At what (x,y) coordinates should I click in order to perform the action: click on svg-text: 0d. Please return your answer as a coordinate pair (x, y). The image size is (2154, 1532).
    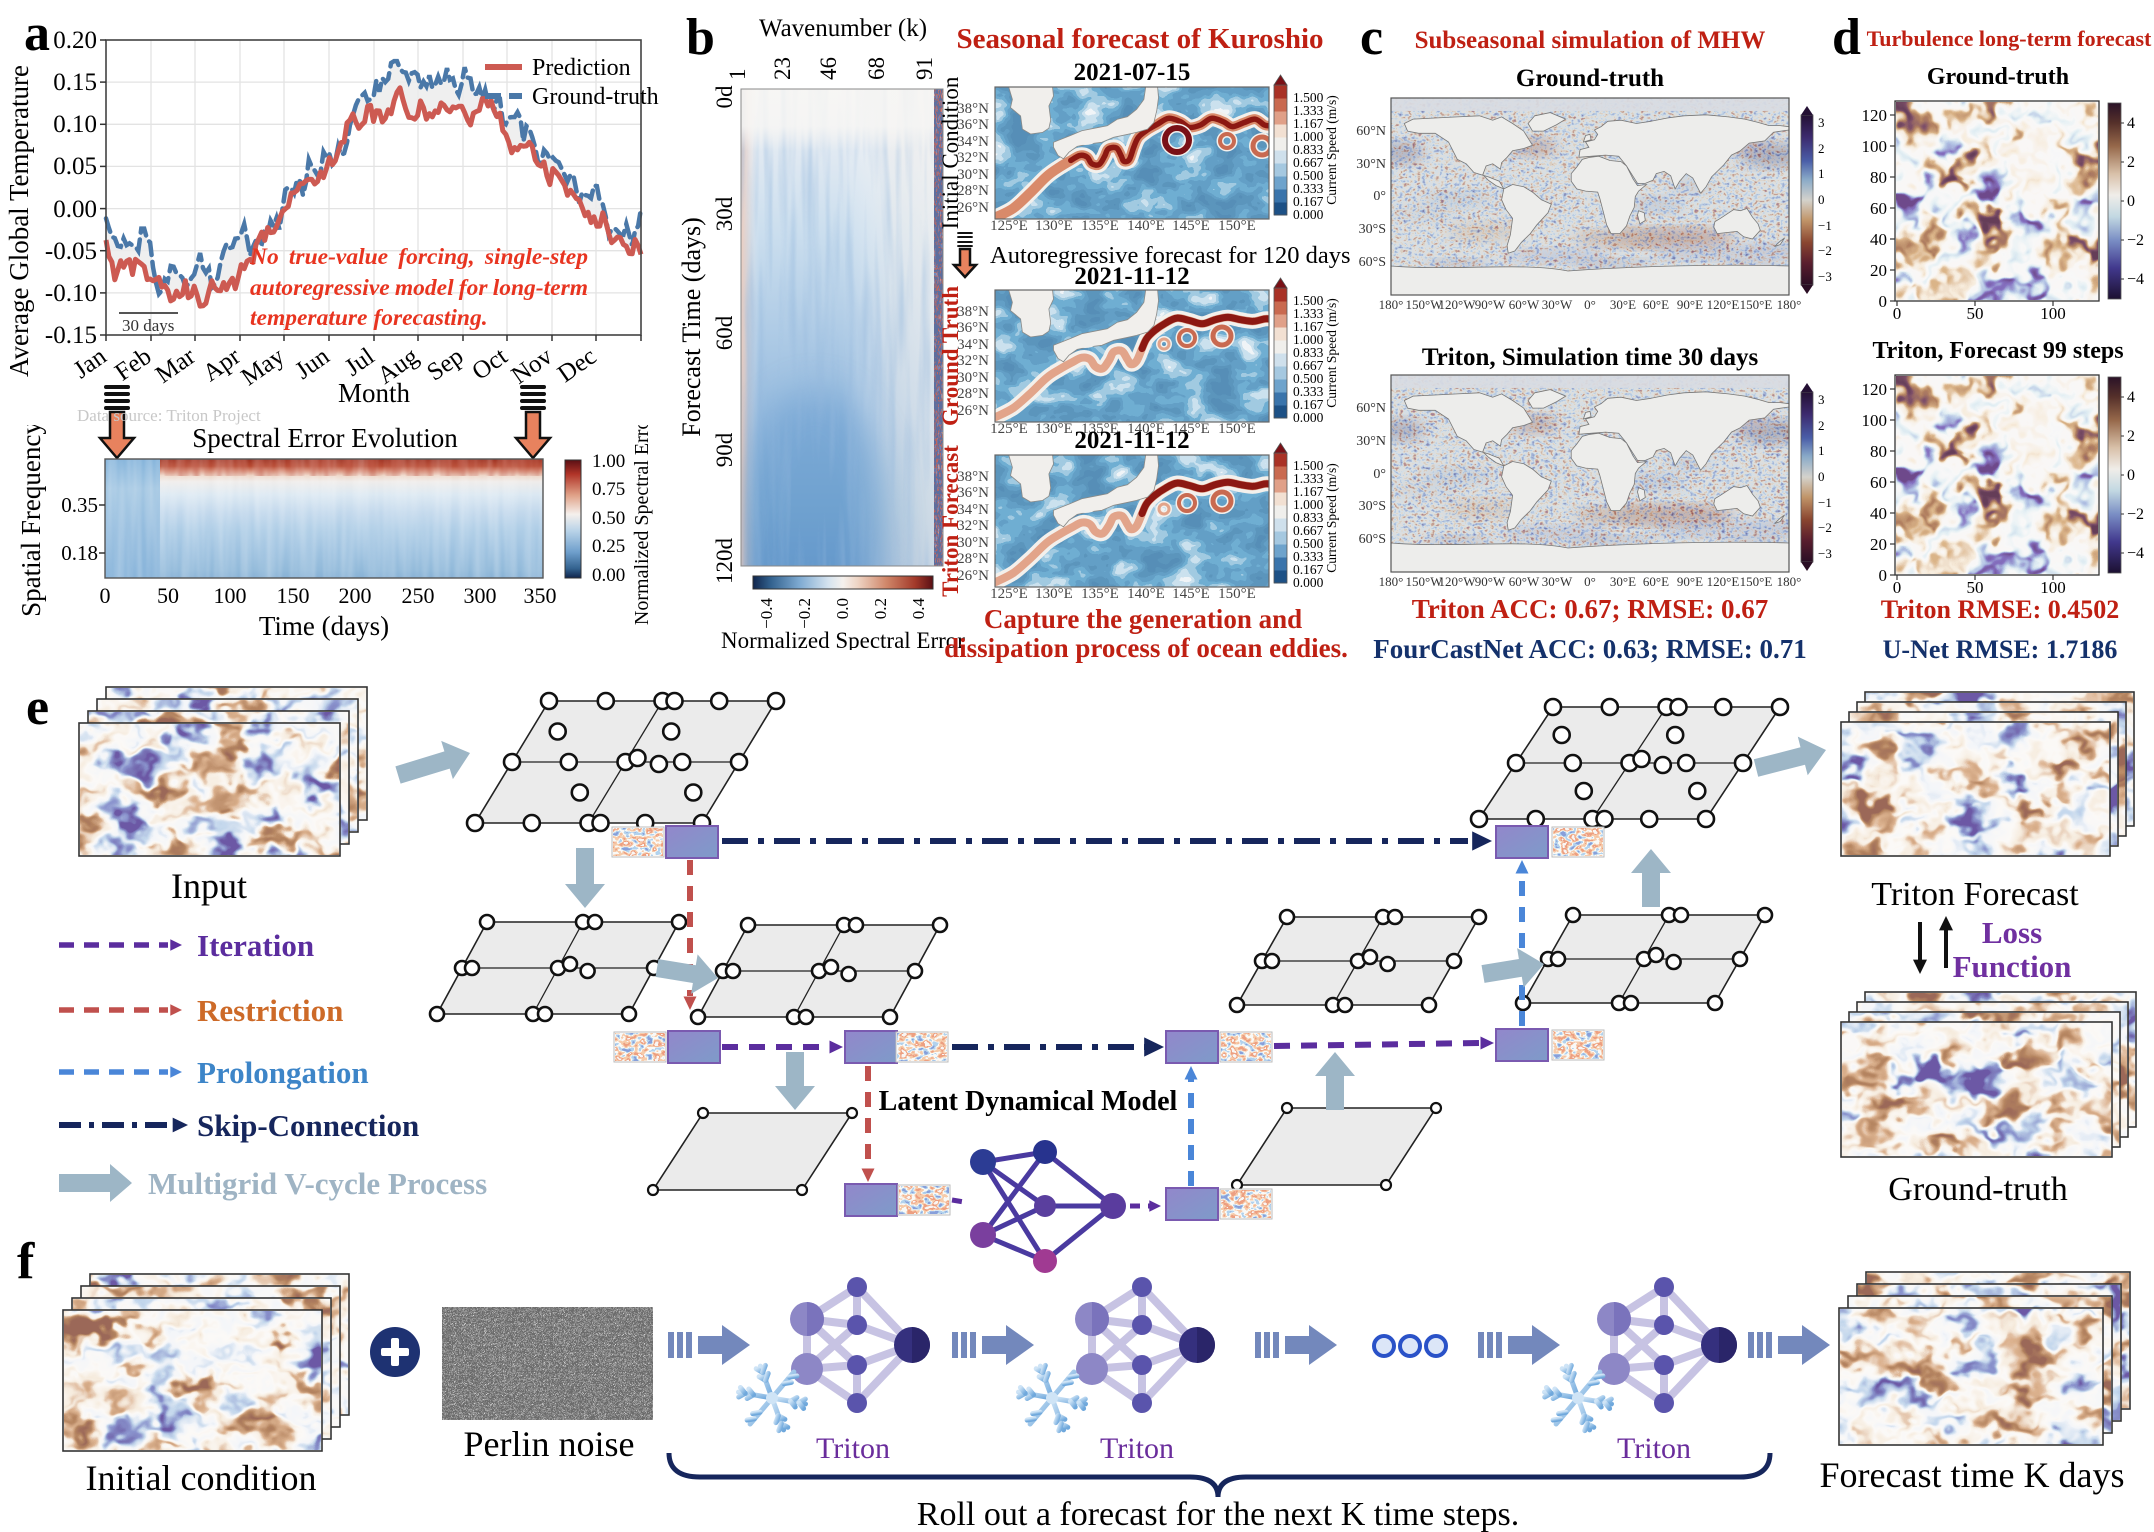
    Looking at the image, I should click on (724, 97).